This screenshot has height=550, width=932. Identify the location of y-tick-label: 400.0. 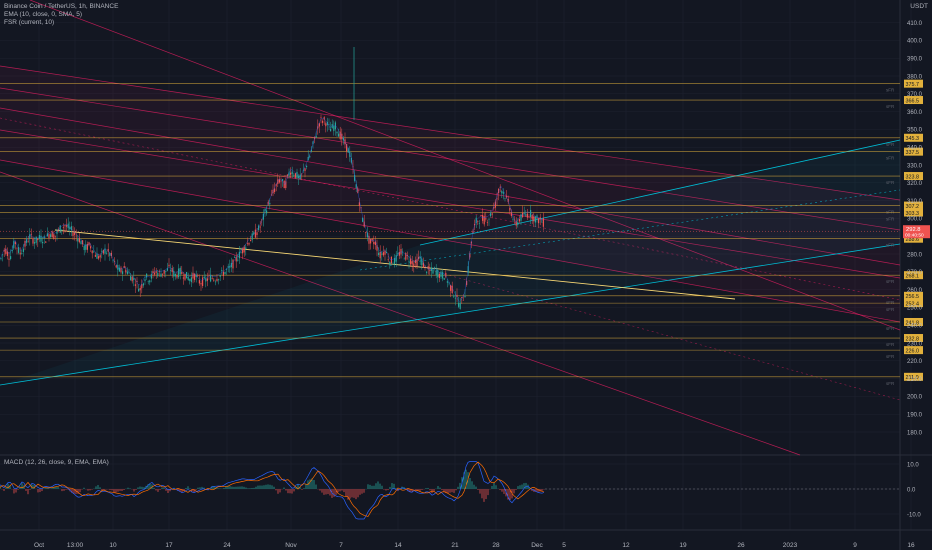
(915, 42).